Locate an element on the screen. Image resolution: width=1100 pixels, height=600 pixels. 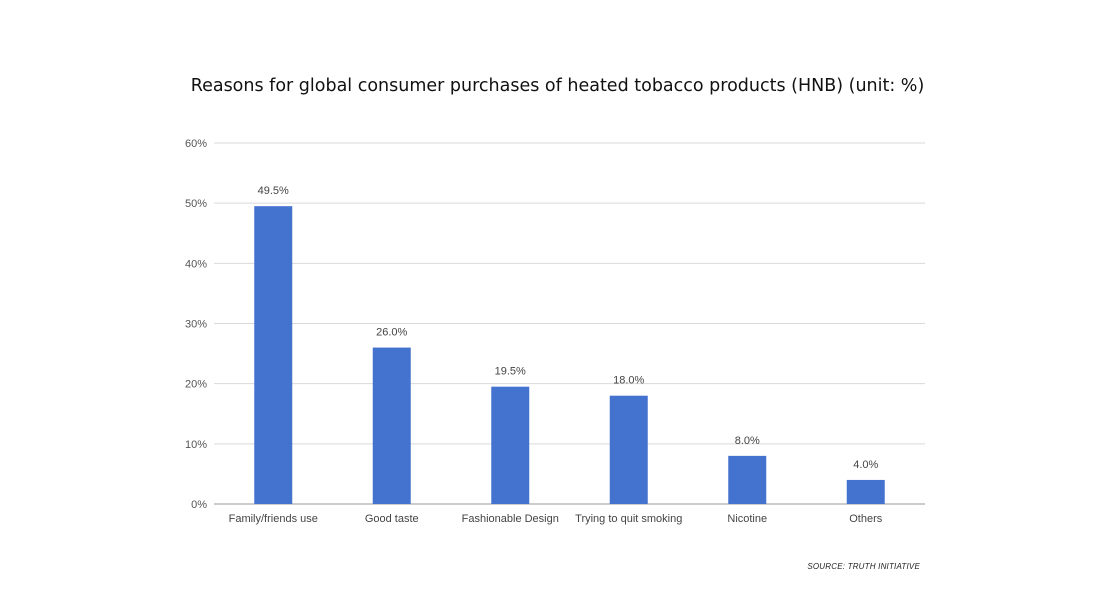
x-tick-label: Nicotine is located at coordinates (747, 519).